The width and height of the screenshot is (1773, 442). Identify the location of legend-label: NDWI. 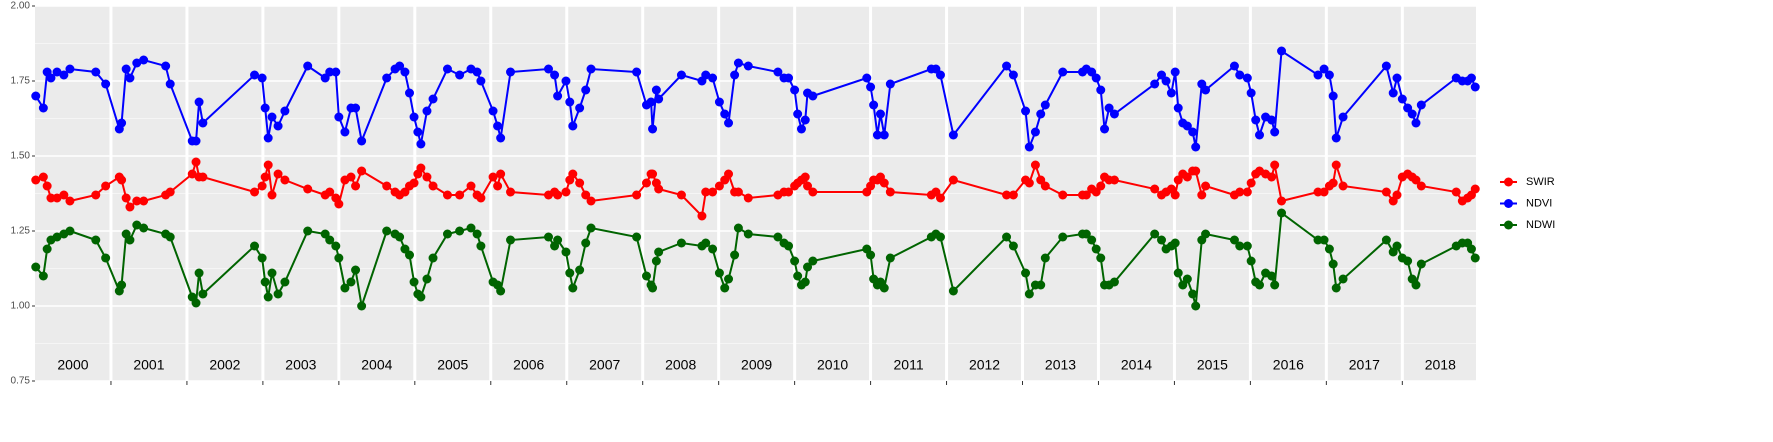
(1540, 225).